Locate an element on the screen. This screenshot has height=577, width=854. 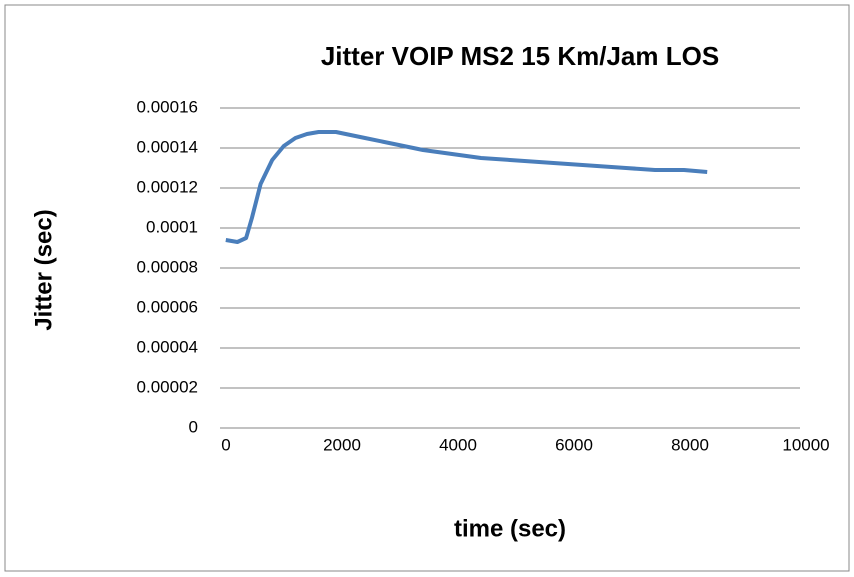
x-tick-label: 8000 is located at coordinates (690, 444).